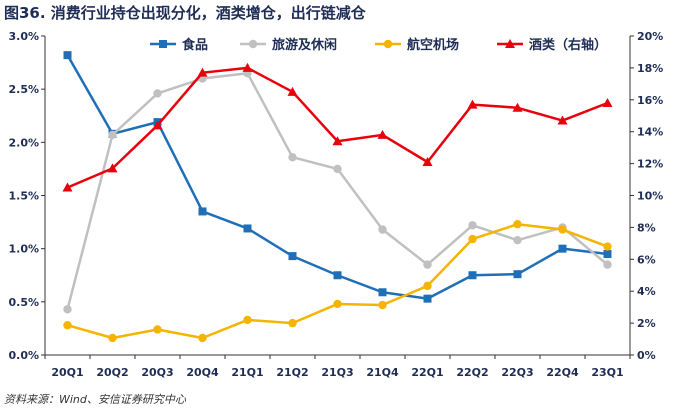  What do you see at coordinates (95, 399) in the screenshot?
I see `source-note: 资料来源：Wind、安信证券研究中心` at bounding box center [95, 399].